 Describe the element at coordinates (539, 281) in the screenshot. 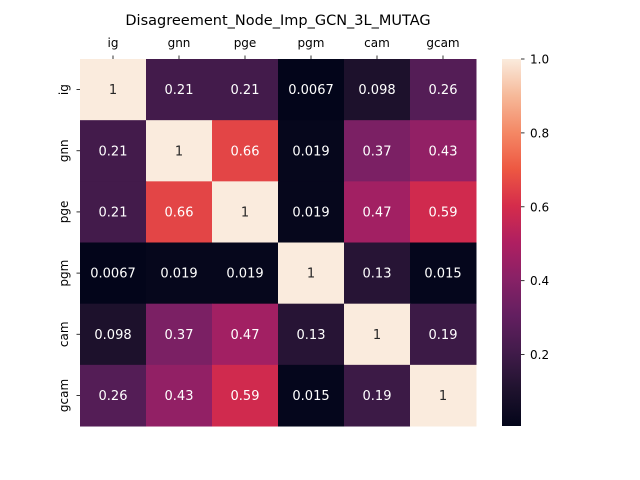

I see `colorbar-tick-label: 0.4` at that location.